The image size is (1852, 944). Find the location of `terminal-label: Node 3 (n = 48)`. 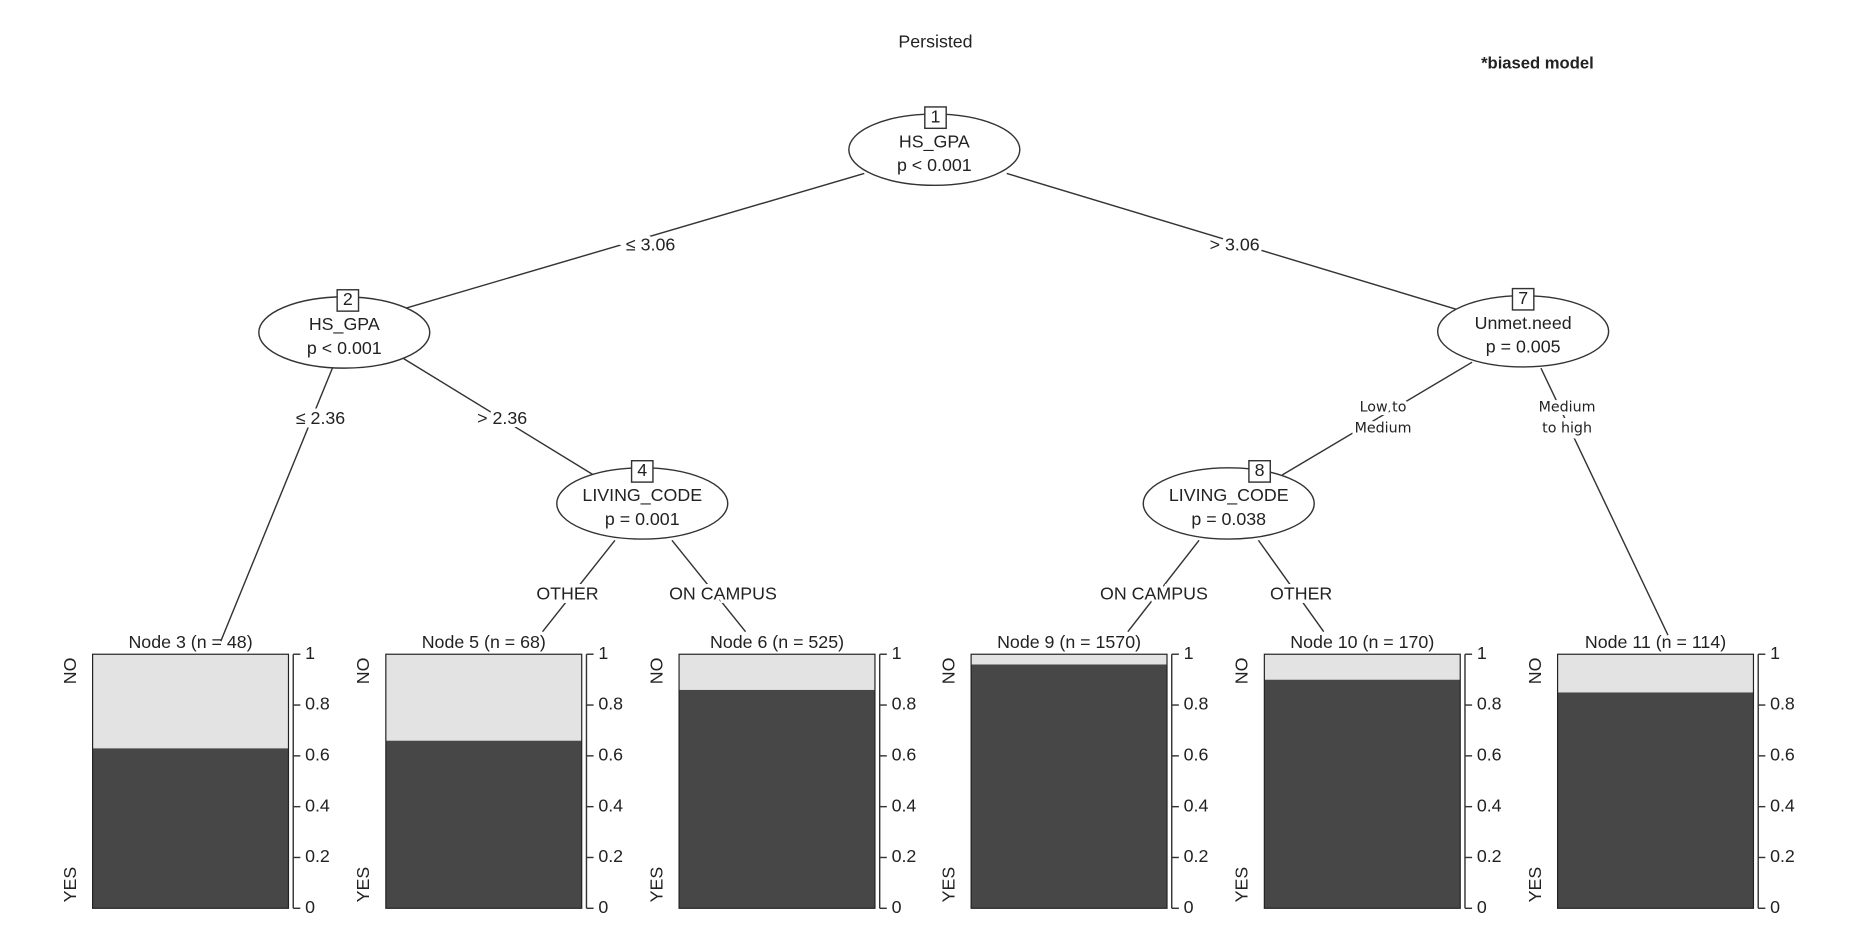

terminal-label: Node 3 (n = 48) is located at coordinates (190, 642).